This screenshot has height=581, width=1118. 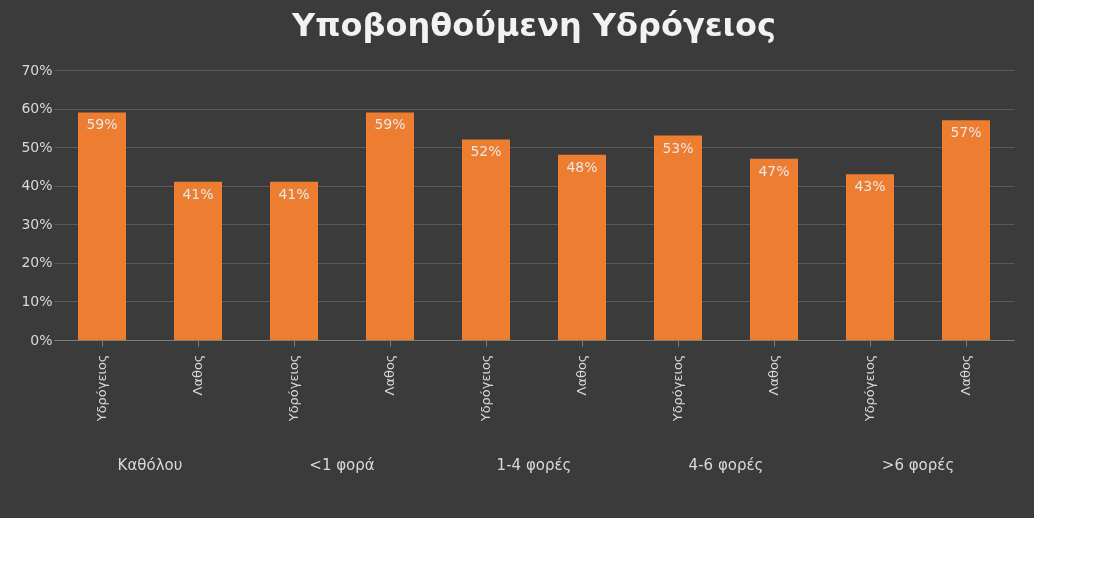 I want to click on y-tick-label: 20%, so click(x=37, y=262).